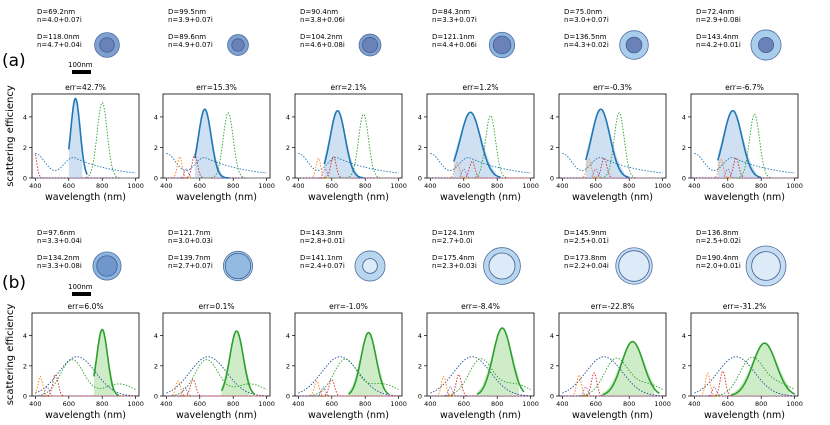 The width and height of the screenshot is (830, 425). What do you see at coordinates (321, 258) in the screenshot?
I see `outer-diameter-text: D=141.1nm` at bounding box center [321, 258].